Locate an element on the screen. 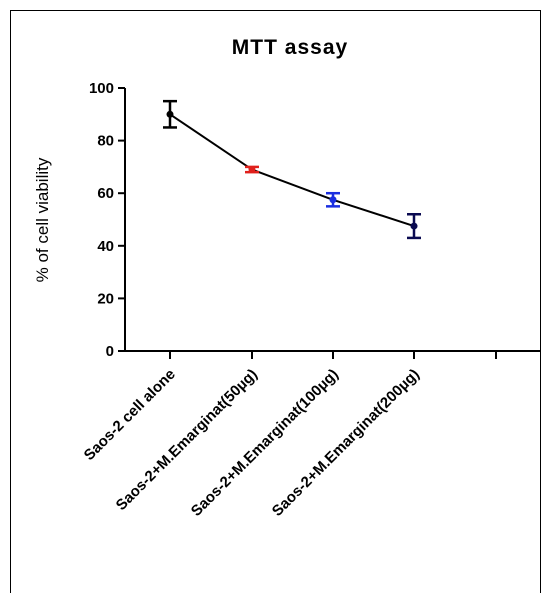 The height and width of the screenshot is (593, 545). x-category-label: Saos-2+M.Emarginat(100µg) is located at coordinates (265, 443).